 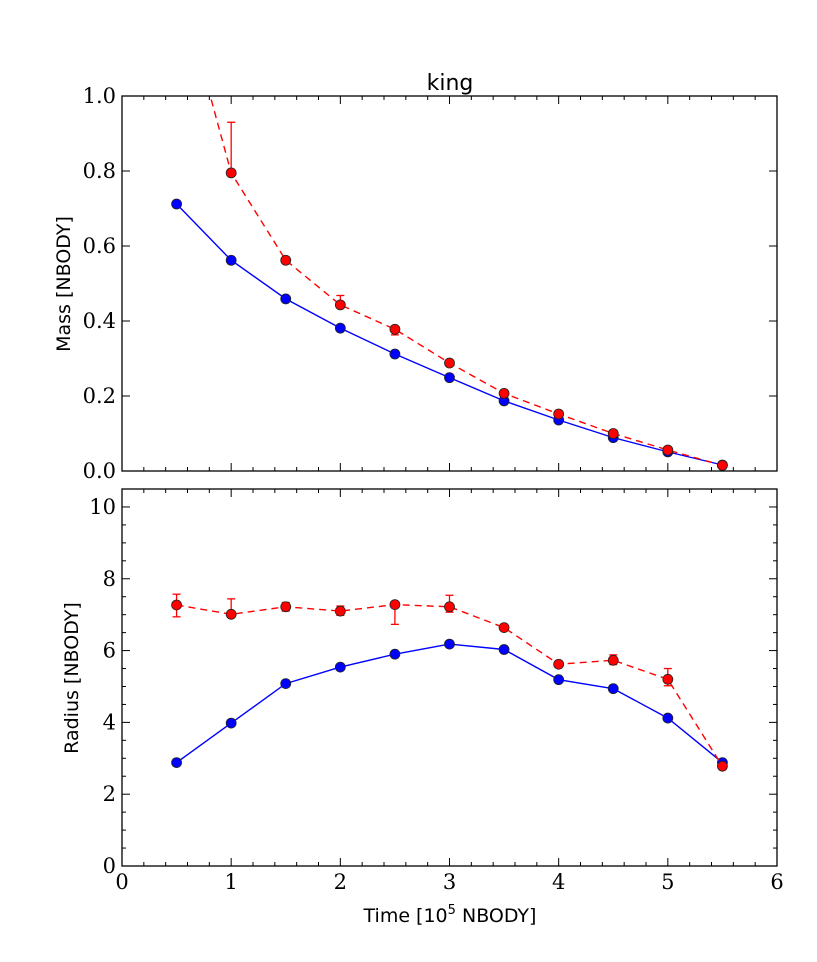 I want to click on y-axis-label-mass: Mass [NBODY], so click(x=64, y=284).